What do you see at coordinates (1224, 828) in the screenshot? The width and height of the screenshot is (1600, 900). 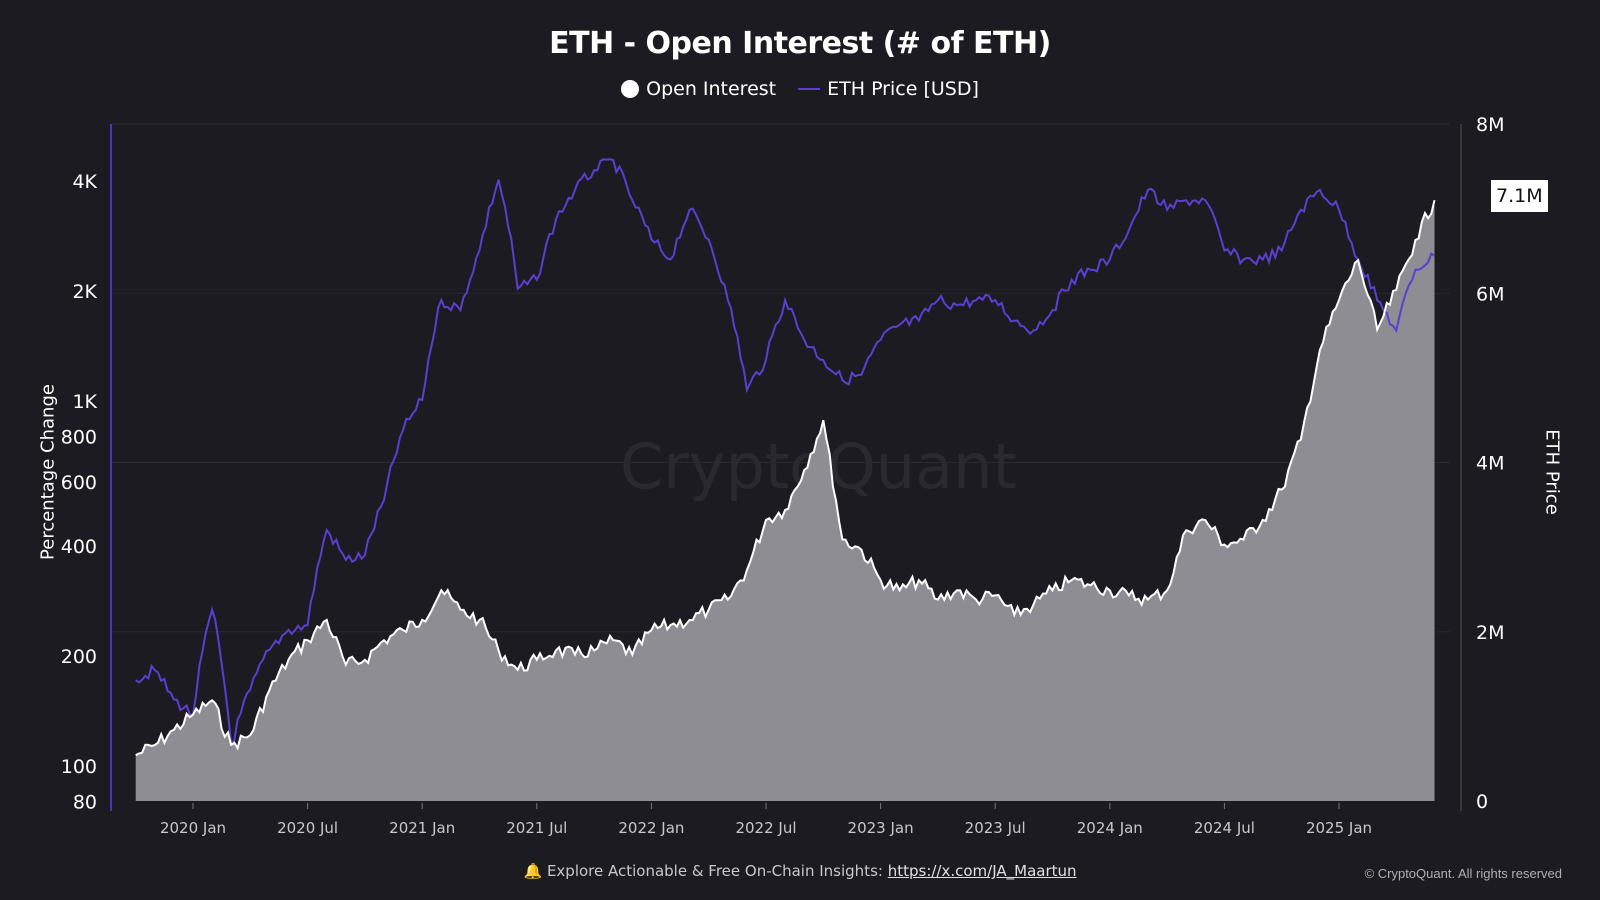 I see `x-tick-label: 2024 Jul` at bounding box center [1224, 828].